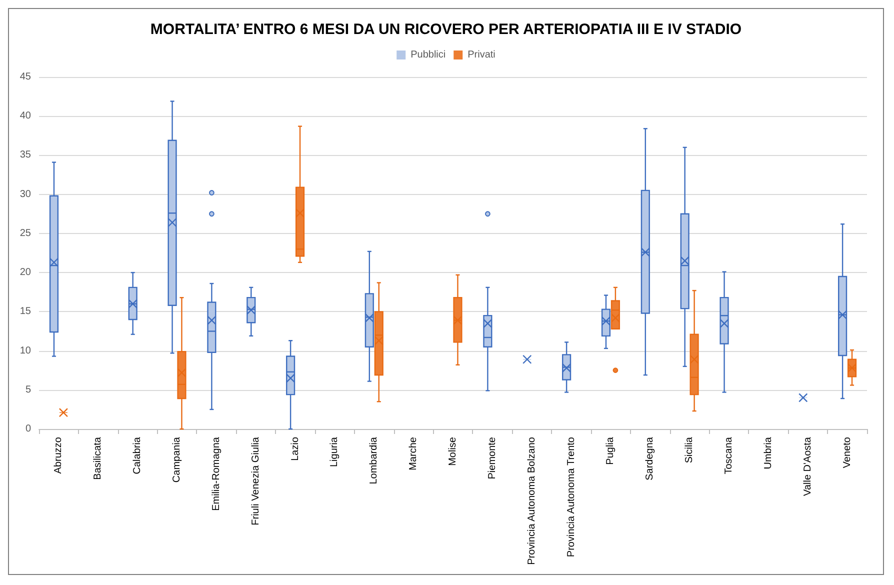 Image resolution: width=894 pixels, height=585 pixels. I want to click on x-tick-label: Piemonte, so click(492, 458).